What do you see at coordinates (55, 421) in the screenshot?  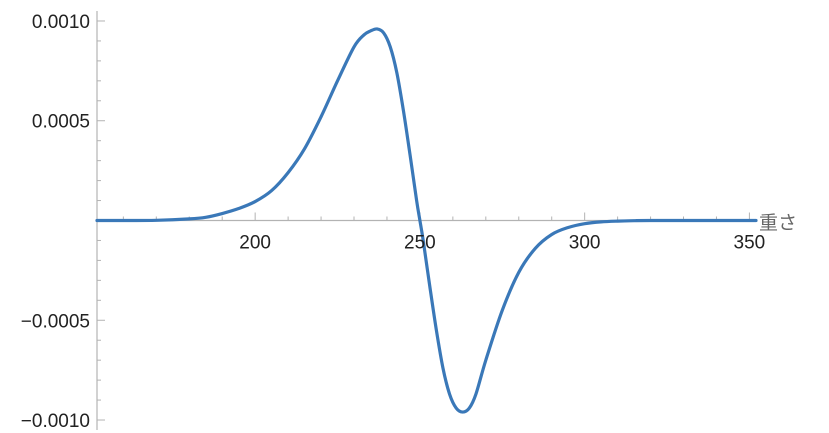 I see `y-tick-label: −0.0010` at bounding box center [55, 421].